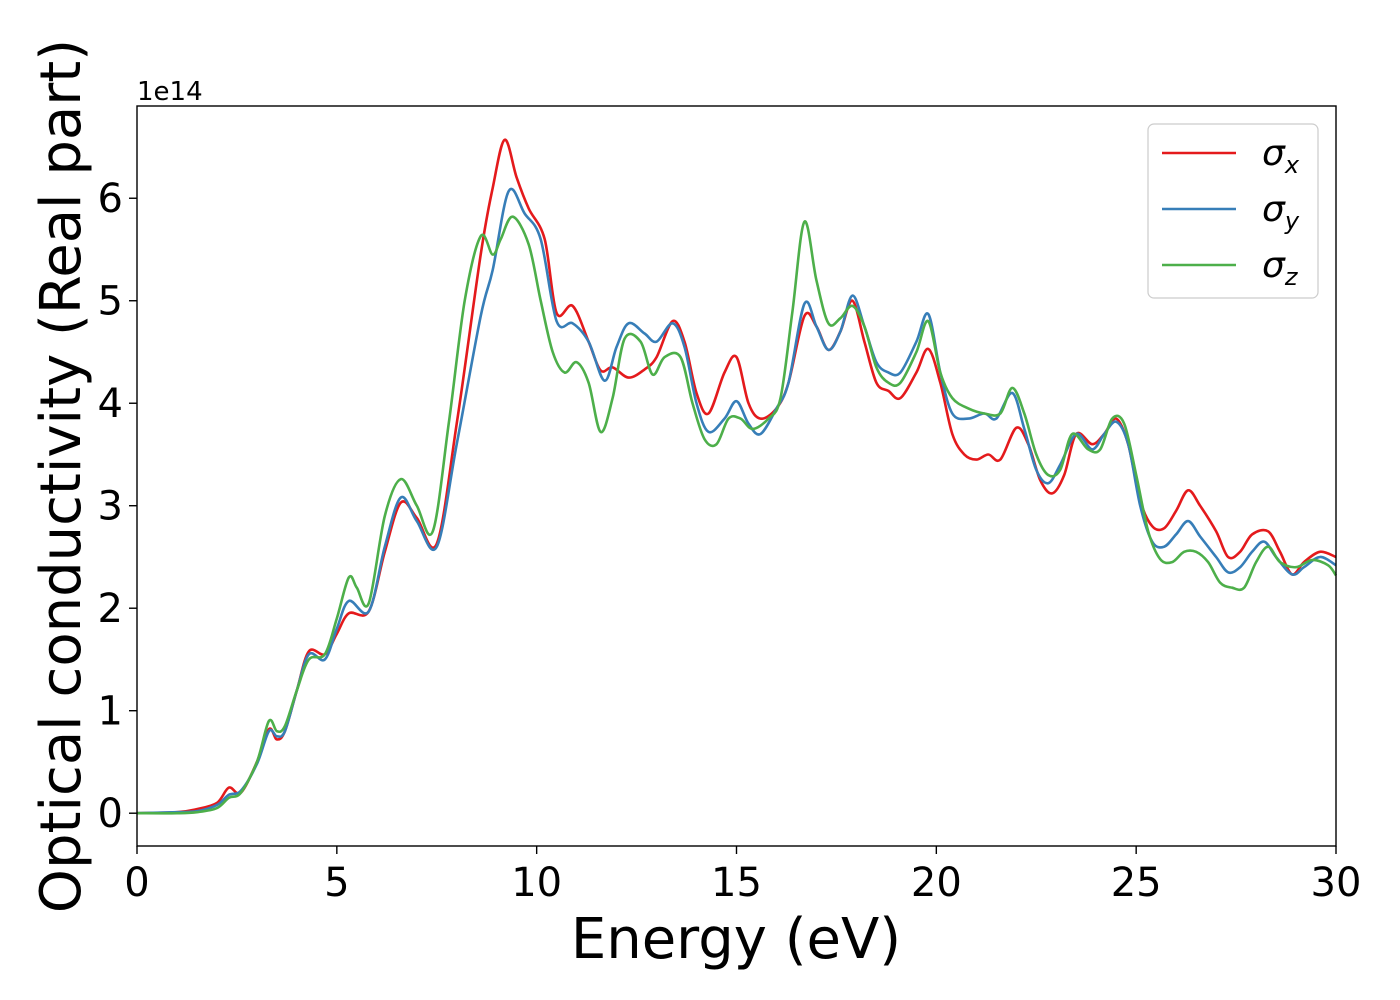 The image size is (1400, 1000). I want to click on x-tick-label: 15, so click(736, 883).